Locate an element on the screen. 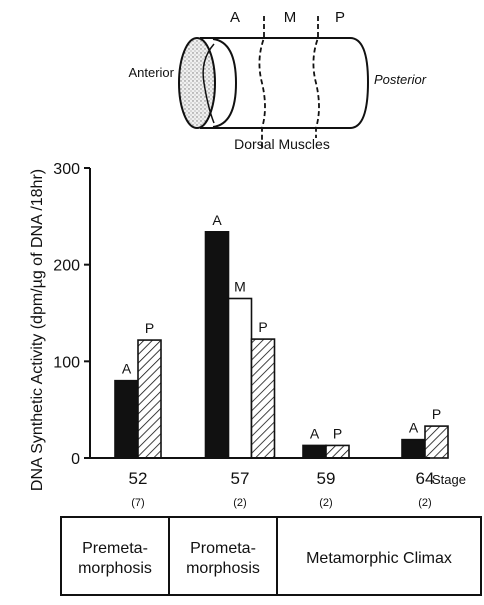  segment-label-p: P is located at coordinates (340, 17).